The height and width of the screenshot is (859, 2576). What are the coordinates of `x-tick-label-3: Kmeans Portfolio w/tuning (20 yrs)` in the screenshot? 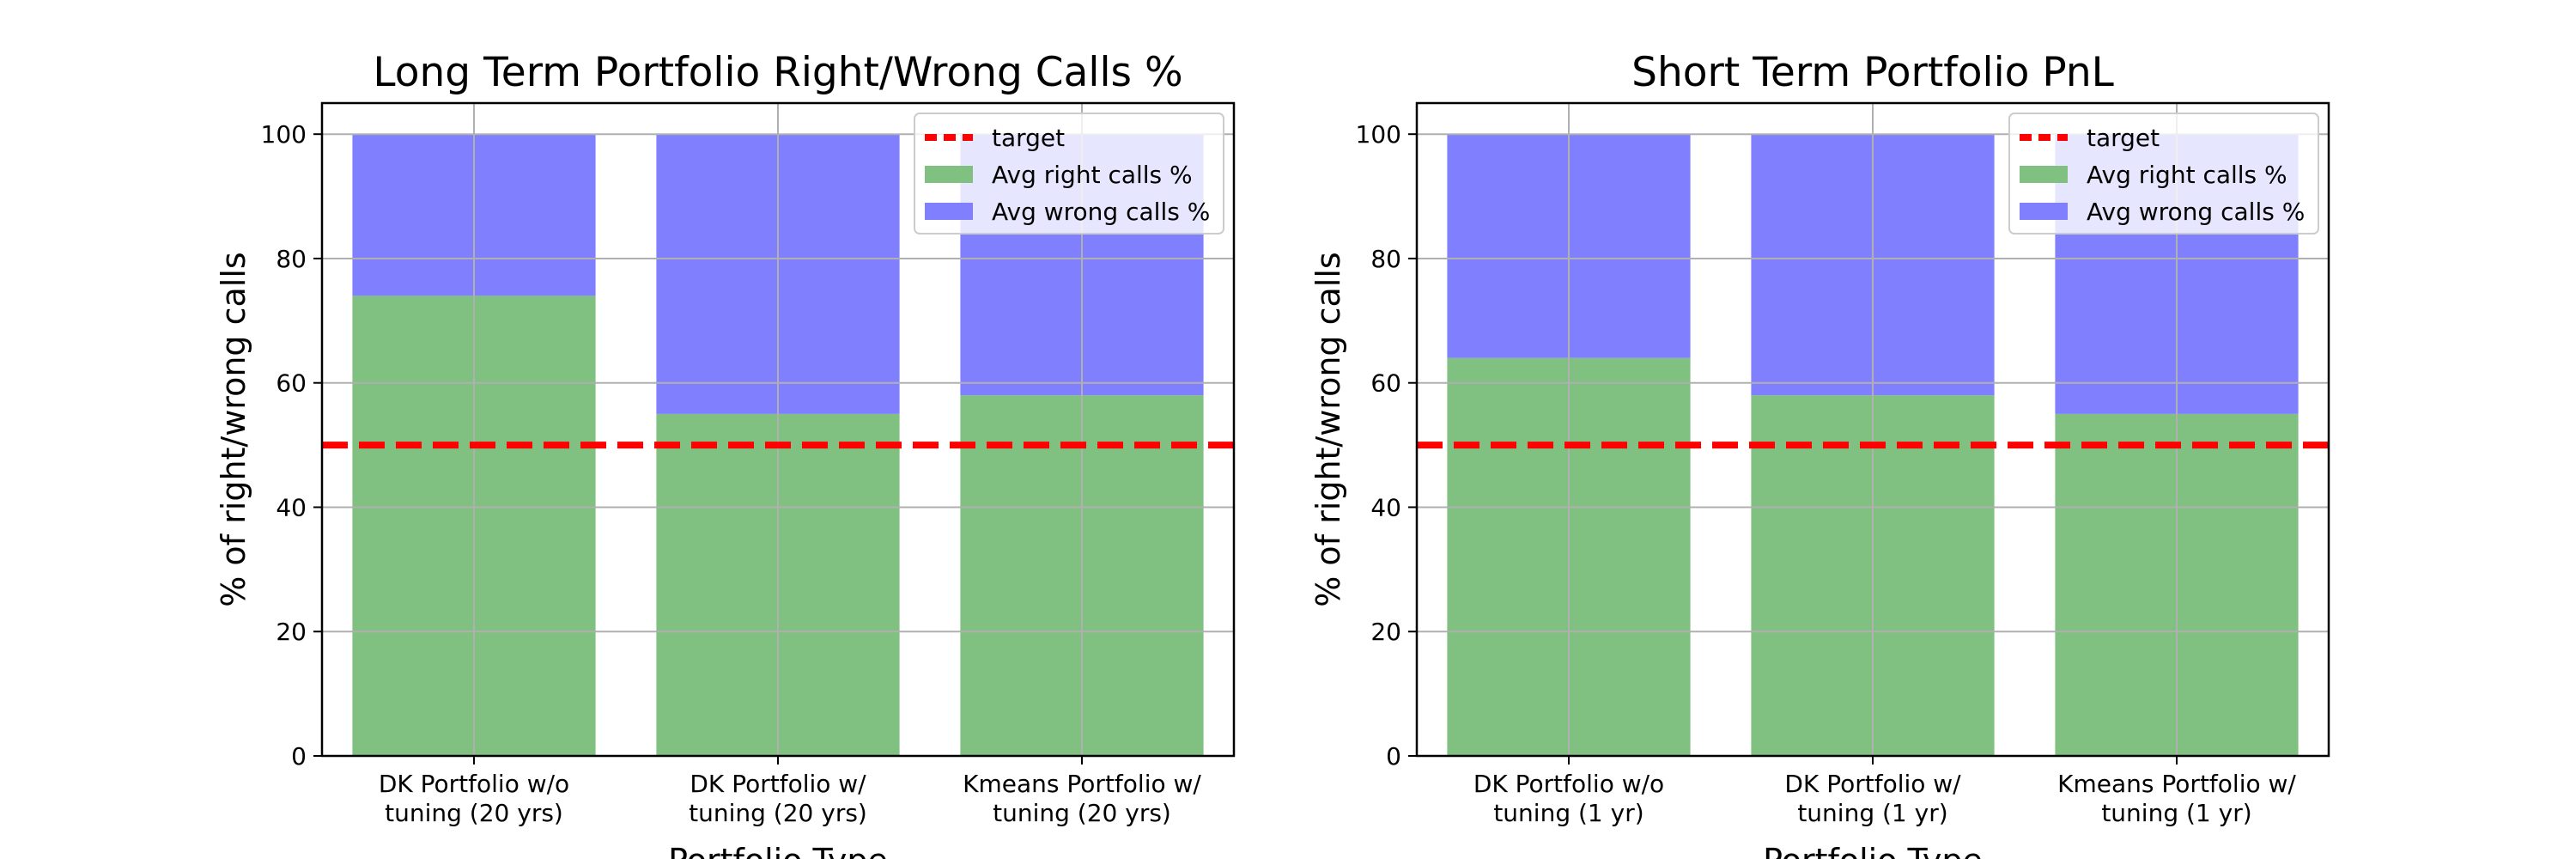 It's located at (1082, 799).